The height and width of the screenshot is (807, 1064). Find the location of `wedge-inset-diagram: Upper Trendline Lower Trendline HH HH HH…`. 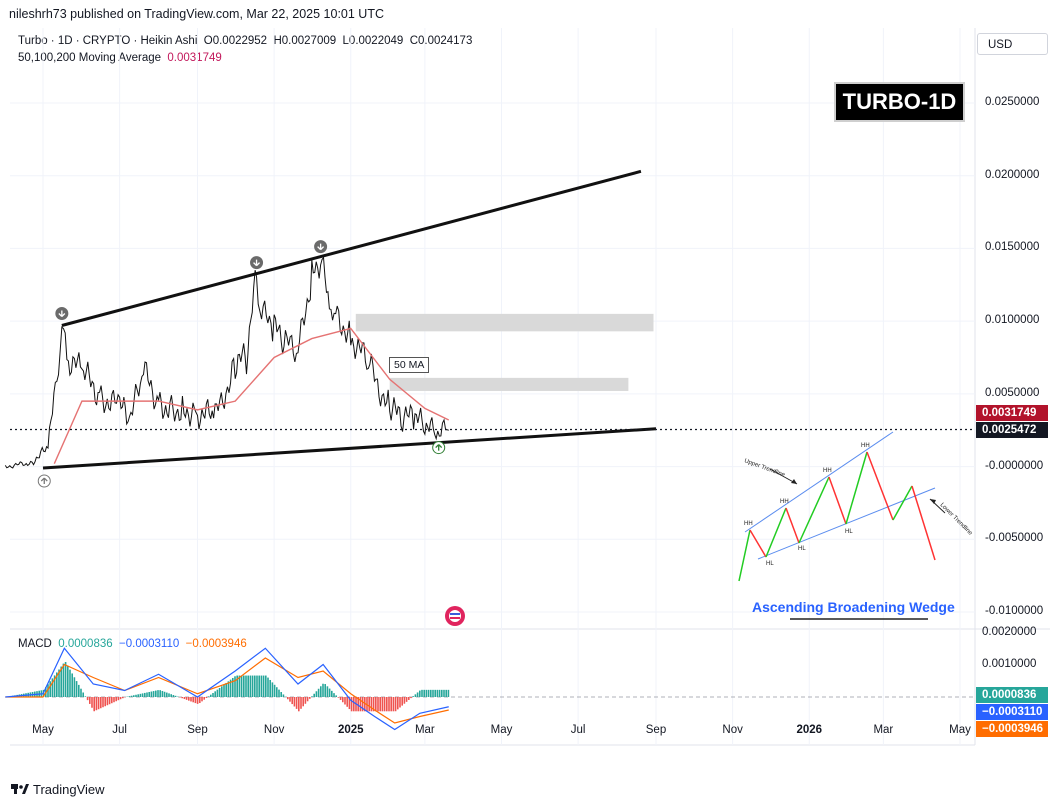

wedge-inset-diagram: Upper Trendline Lower Trendline HH HH HH… is located at coordinates (856, 525).